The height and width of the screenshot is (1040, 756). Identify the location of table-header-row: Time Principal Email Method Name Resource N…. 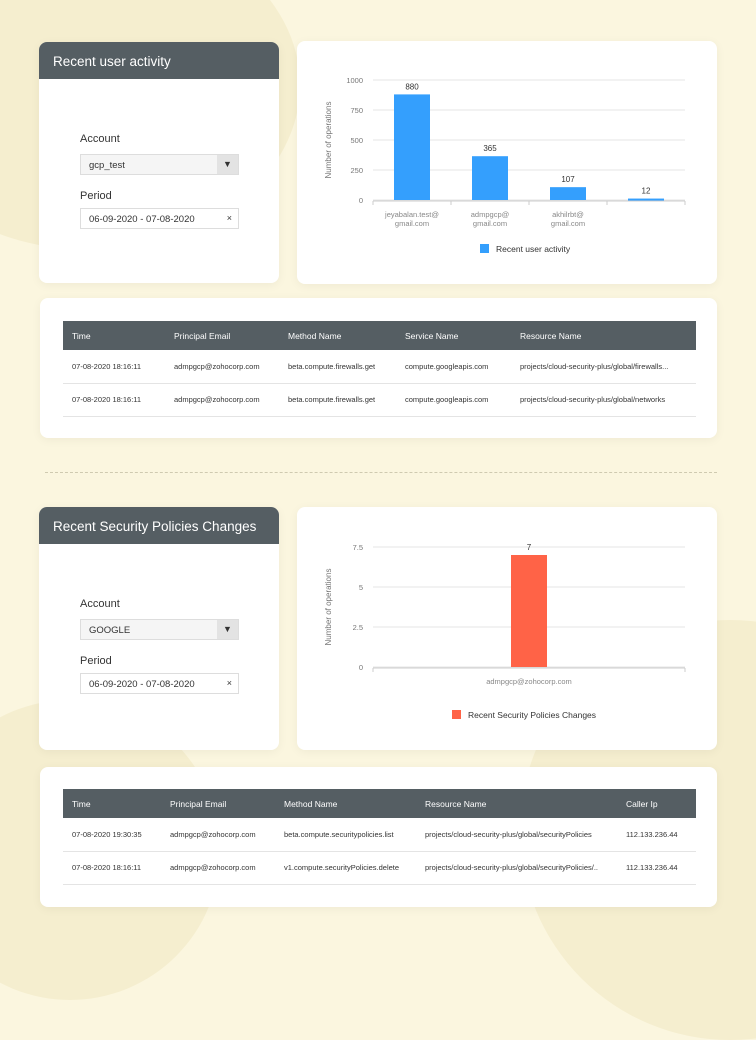
(379, 803).